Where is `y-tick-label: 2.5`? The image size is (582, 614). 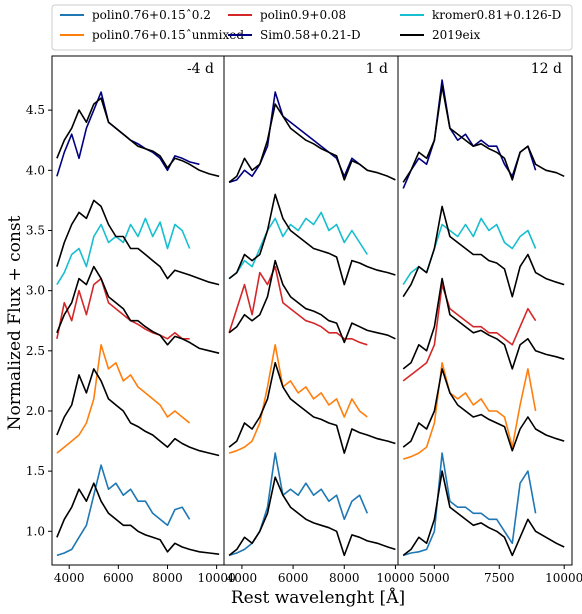
y-tick-label: 2.5 is located at coordinates (35, 351).